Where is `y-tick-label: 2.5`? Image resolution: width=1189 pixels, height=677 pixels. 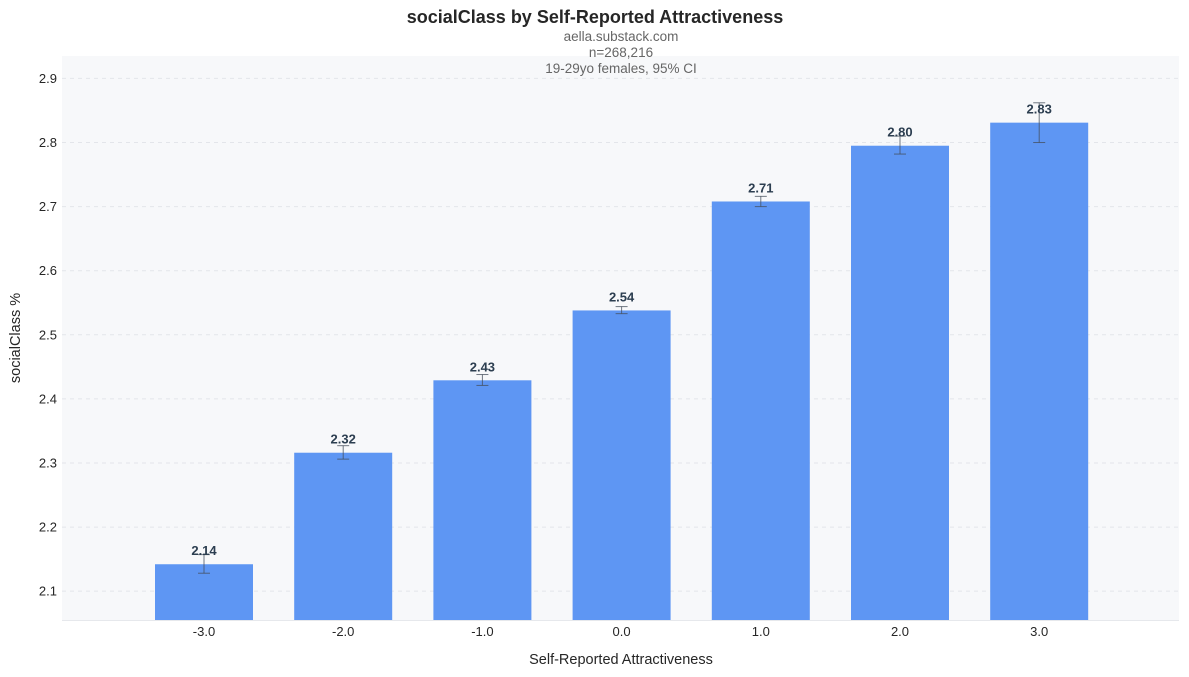 y-tick-label: 2.5 is located at coordinates (48, 334).